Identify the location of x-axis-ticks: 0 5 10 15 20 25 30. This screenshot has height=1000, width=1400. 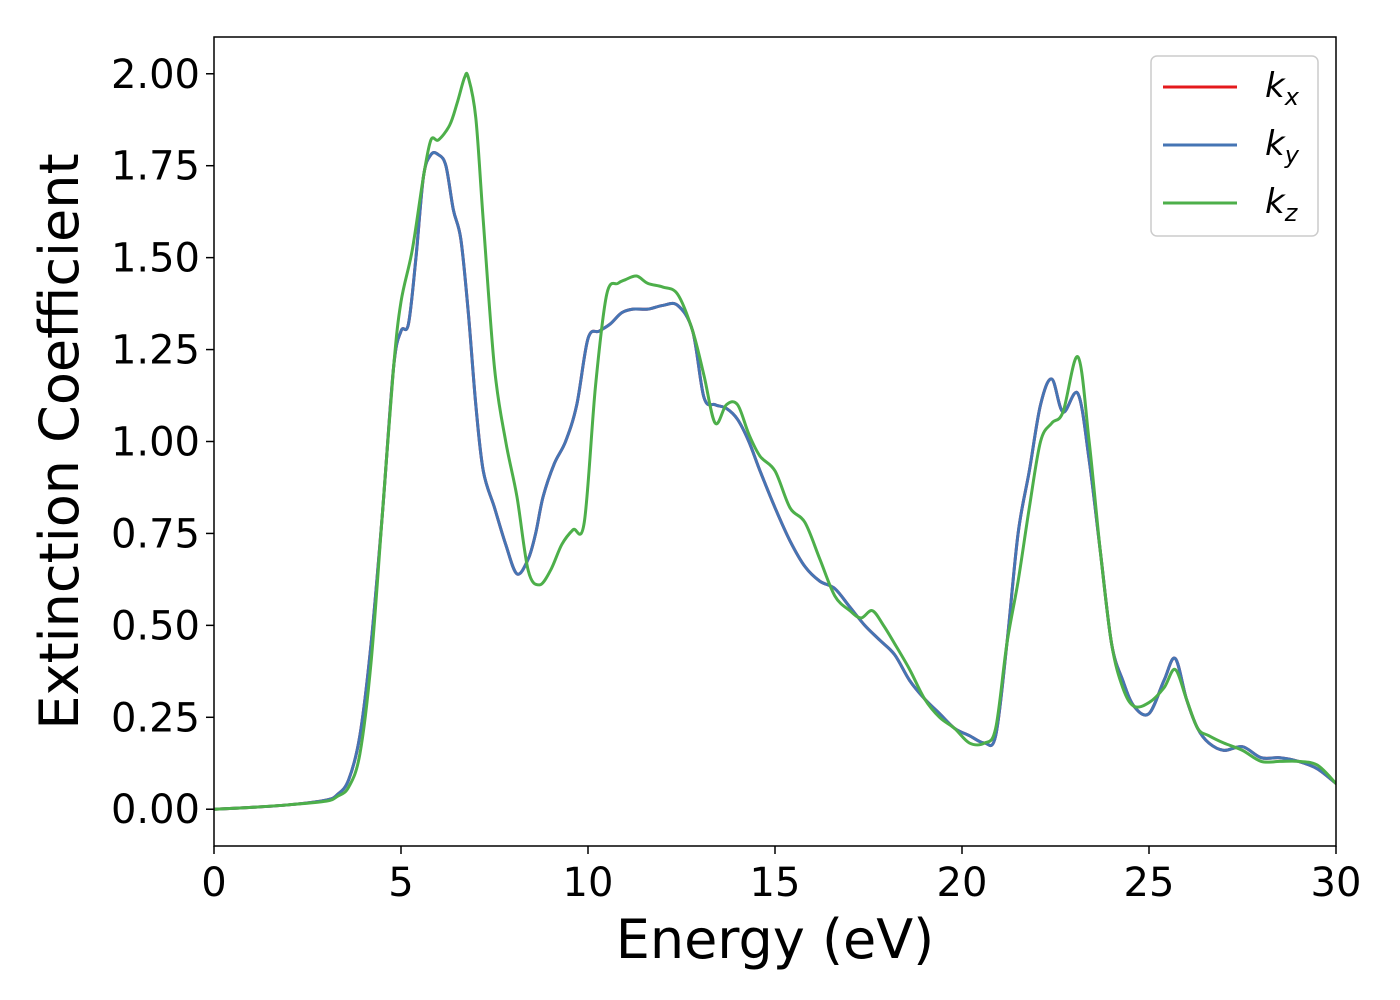
(781, 876).